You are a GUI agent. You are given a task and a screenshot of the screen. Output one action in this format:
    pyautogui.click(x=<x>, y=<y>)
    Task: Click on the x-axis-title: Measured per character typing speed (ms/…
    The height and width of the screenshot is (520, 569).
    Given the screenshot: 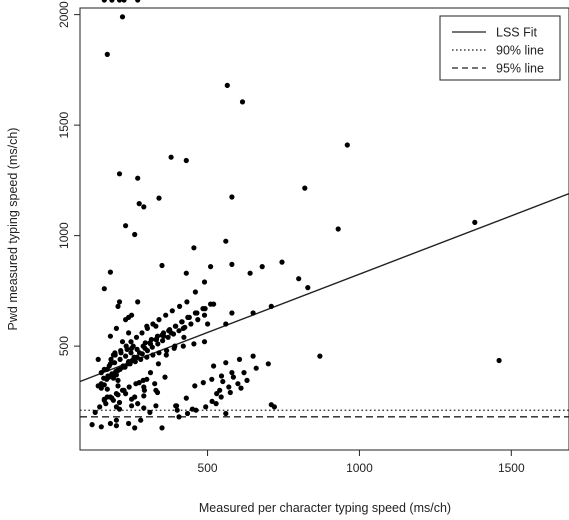 What is the action you would take?
    pyautogui.click(x=325, y=508)
    